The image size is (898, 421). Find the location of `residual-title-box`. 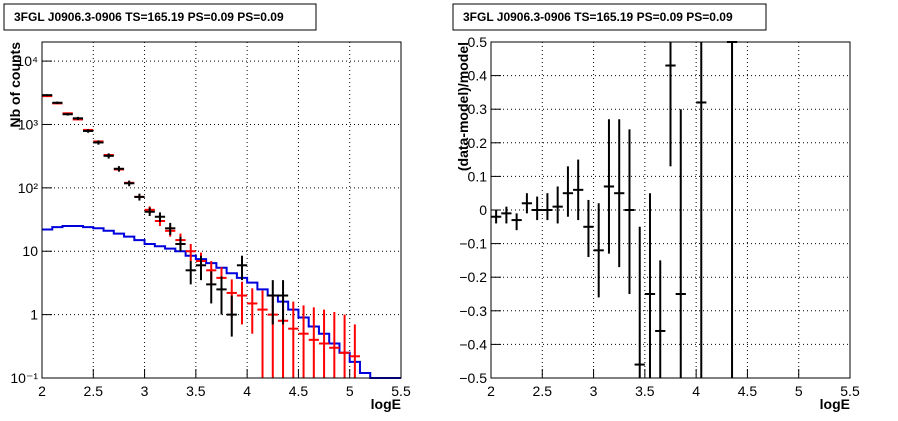

residual-title-box is located at coordinates (609, 17).